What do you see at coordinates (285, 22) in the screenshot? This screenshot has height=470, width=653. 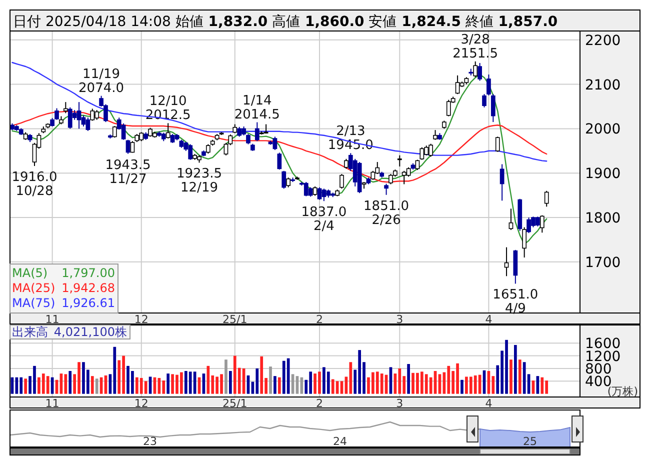 I see `chart-title: 日付 2025/04/18 14:08 始値 1,832.0 高値 1,860.0 安値 1,824.5 終値 1,857.0` at bounding box center [285, 22].